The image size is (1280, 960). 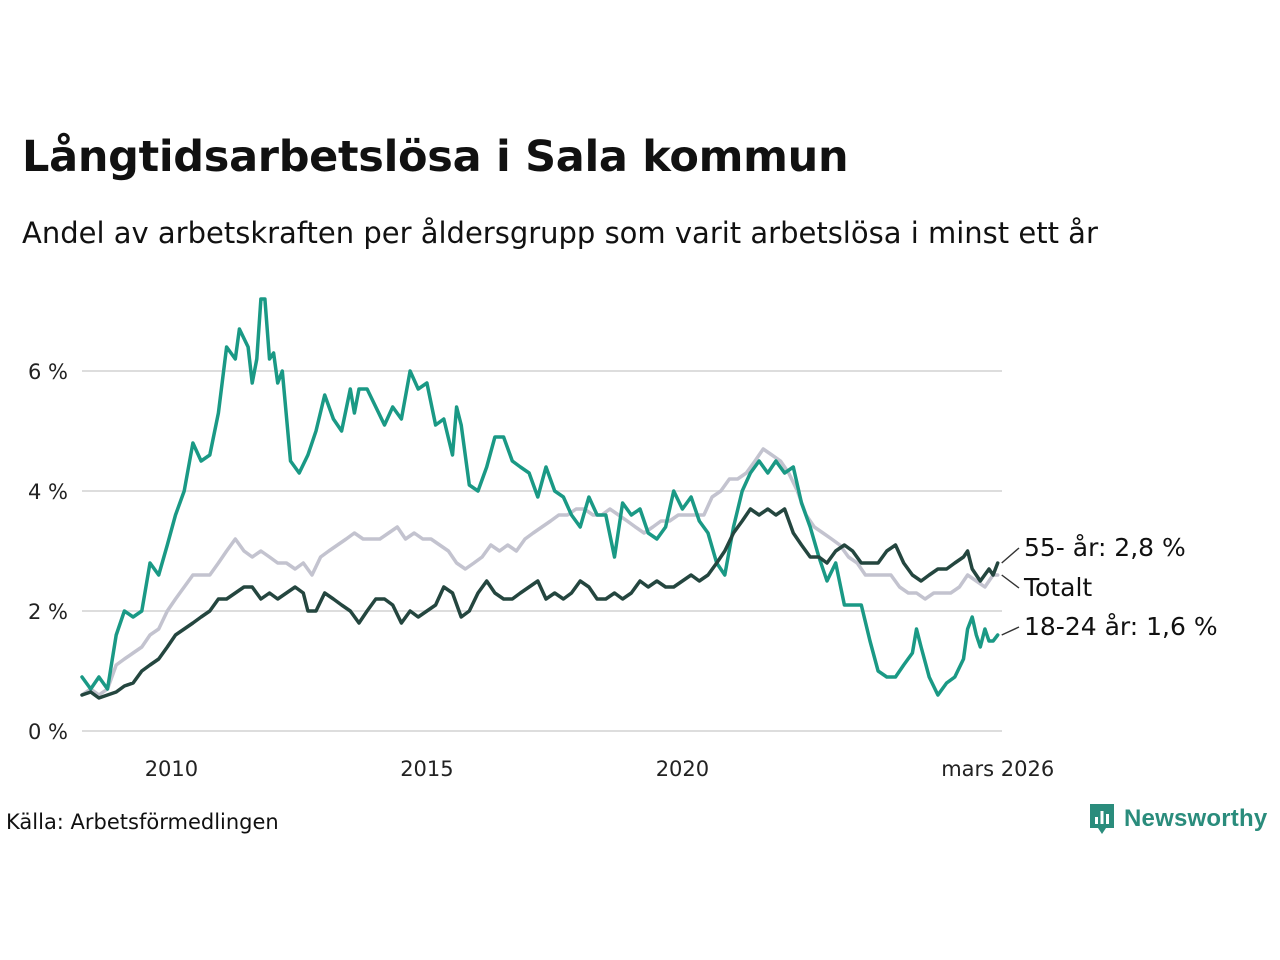 What do you see at coordinates (540, 603) in the screenshot?
I see `series-line-55-r` at bounding box center [540, 603].